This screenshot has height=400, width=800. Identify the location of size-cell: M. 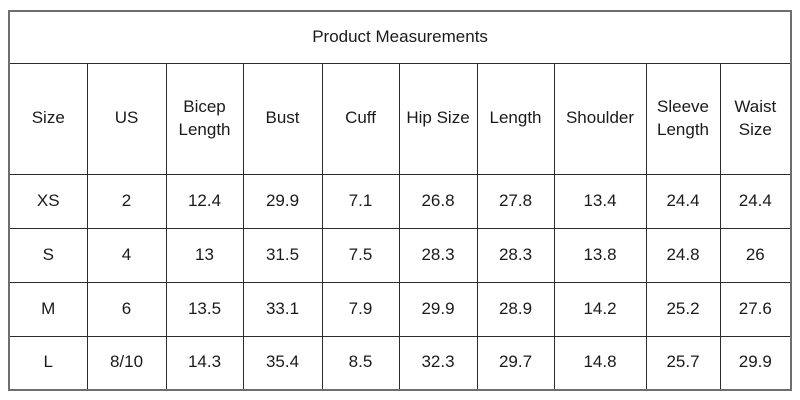
(48, 309).